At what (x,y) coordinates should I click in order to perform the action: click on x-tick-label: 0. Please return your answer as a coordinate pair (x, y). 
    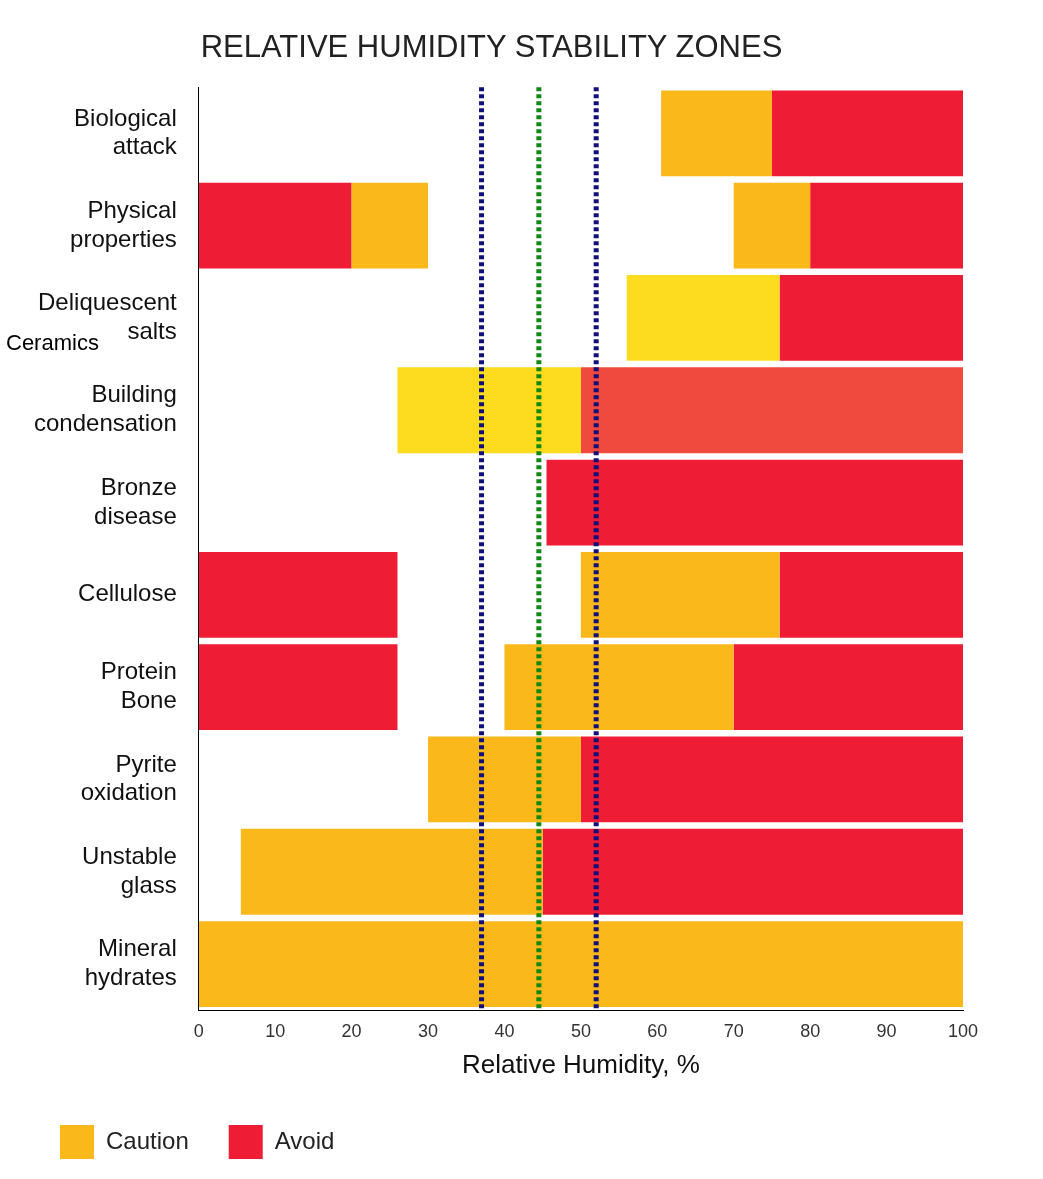
    Looking at the image, I should click on (198, 1030).